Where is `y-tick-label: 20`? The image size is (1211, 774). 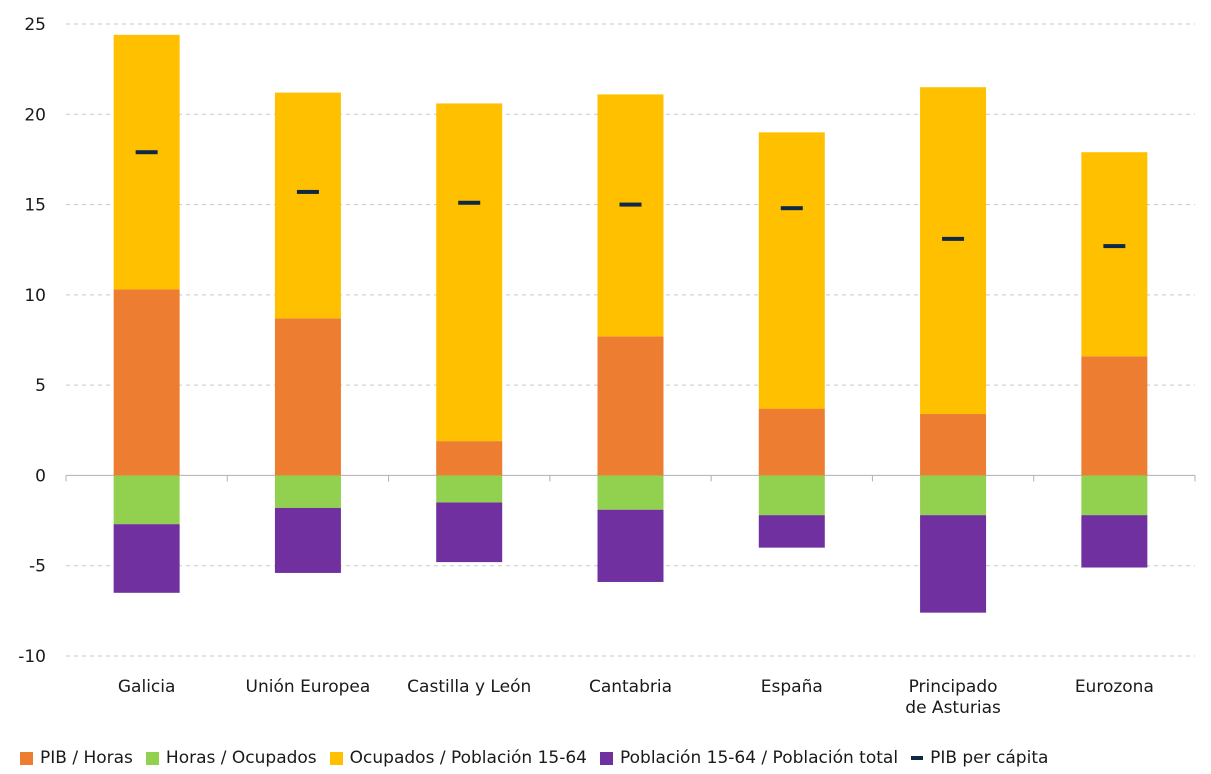 y-tick-label: 20 is located at coordinates (35, 115).